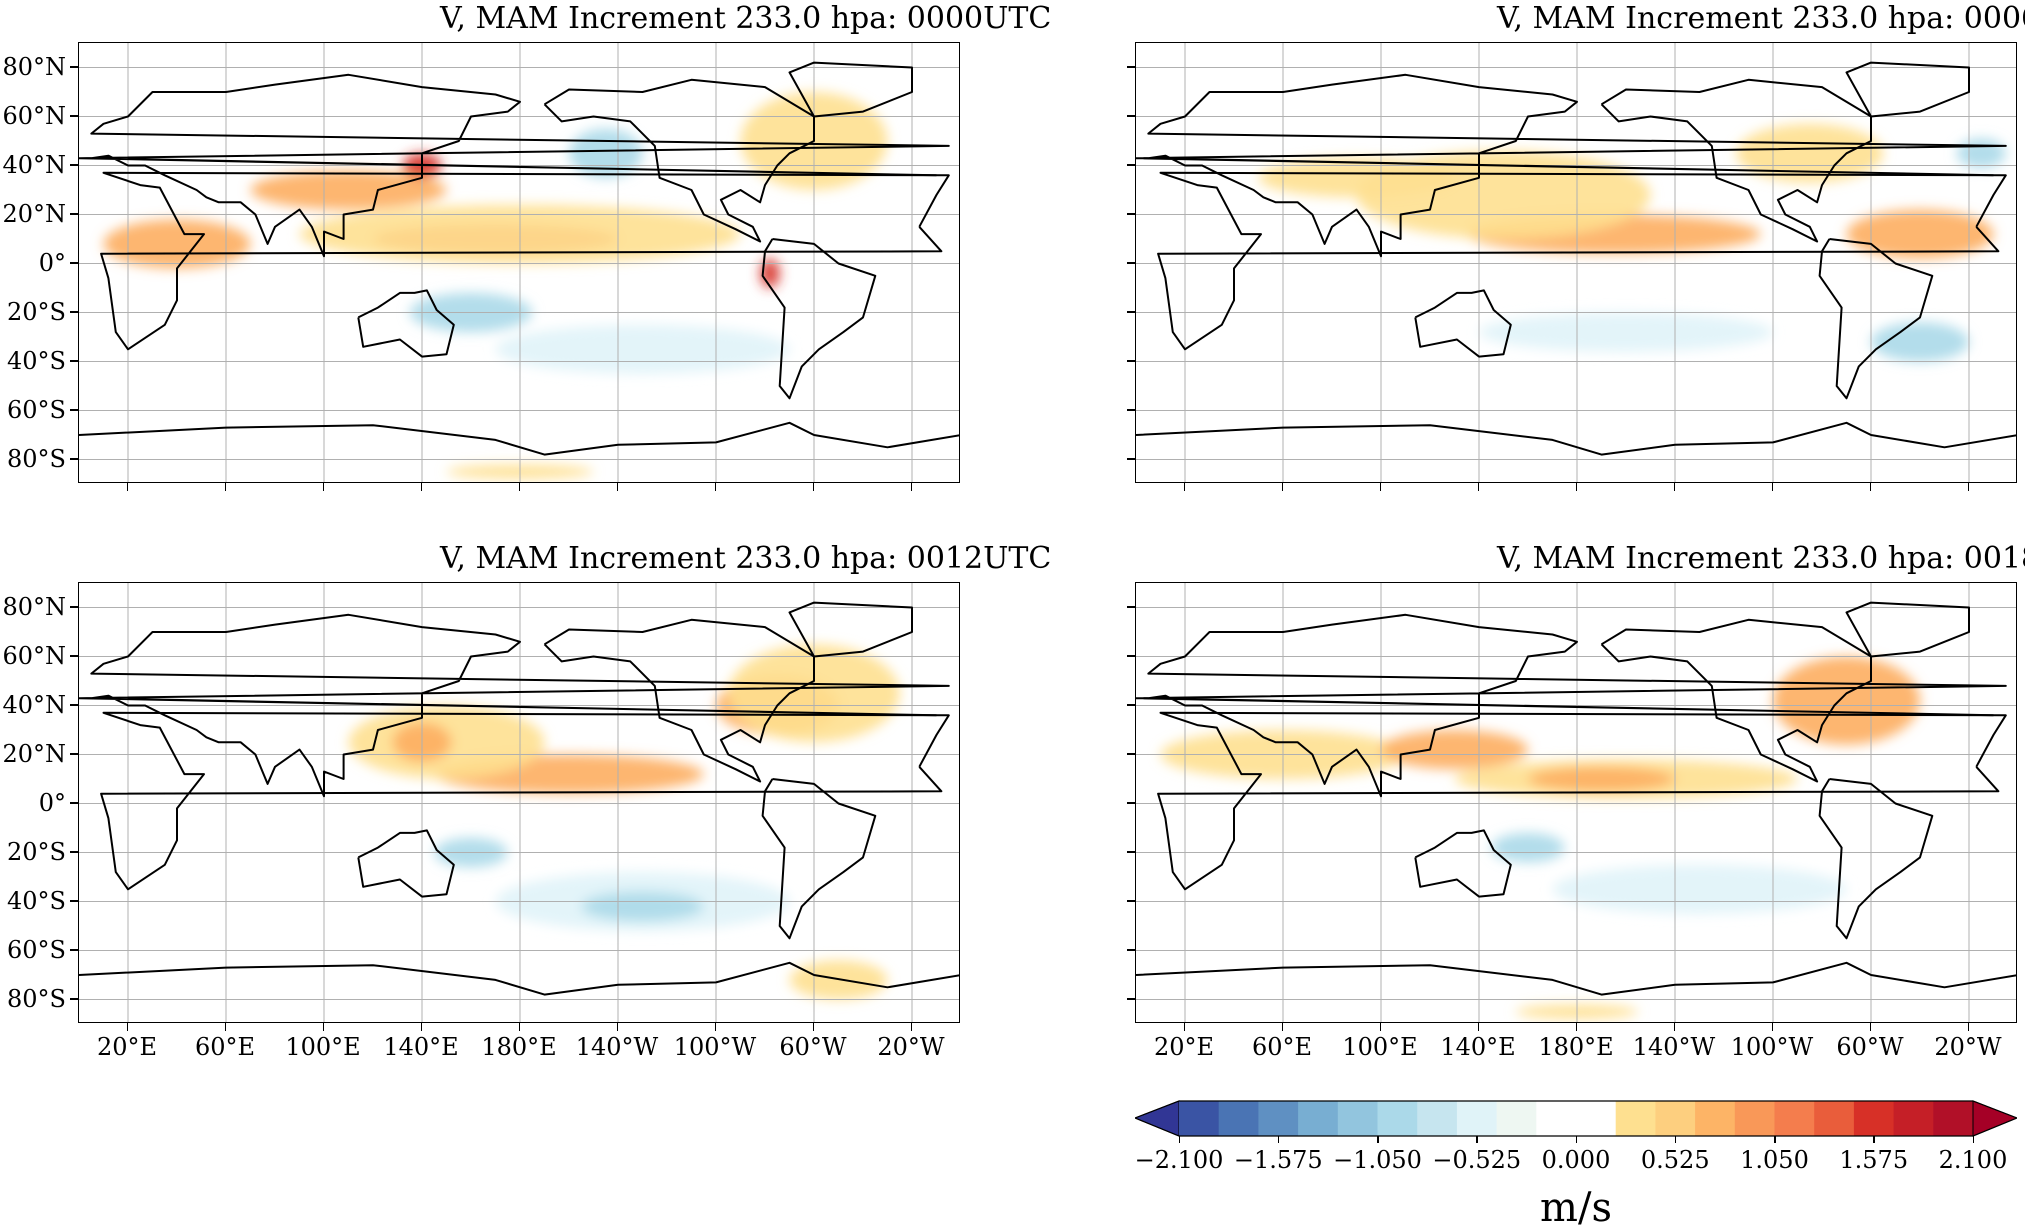 The height and width of the screenshot is (1232, 2025). Describe the element at coordinates (1973, 1160) in the screenshot. I see `colorbar-tick-label: 2.100` at that location.